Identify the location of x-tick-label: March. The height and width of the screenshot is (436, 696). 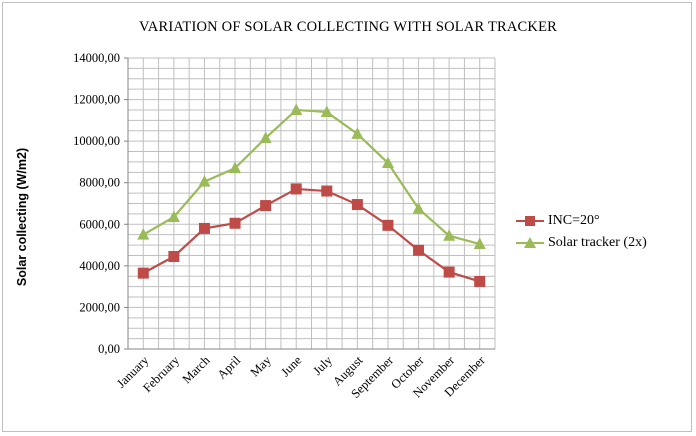
(196, 369).